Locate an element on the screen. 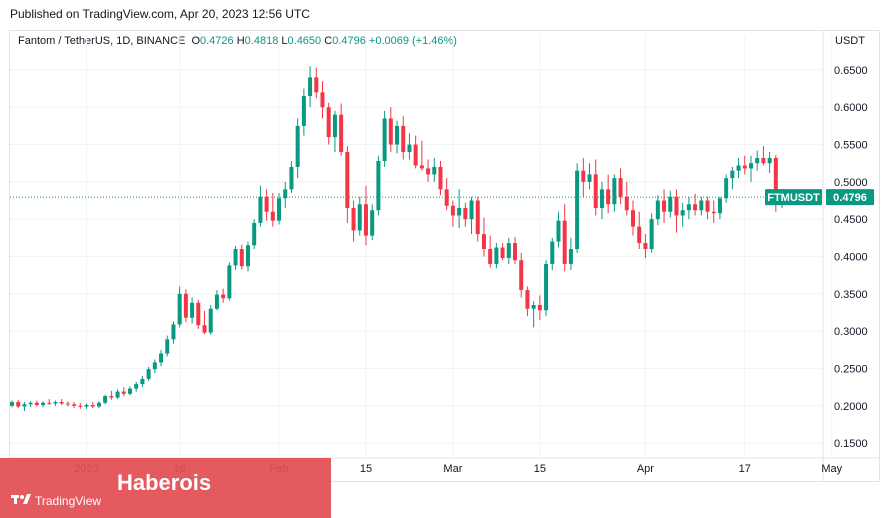 This screenshot has height=518, width=891. y-tick-label: 0.5000 is located at coordinates (851, 183).